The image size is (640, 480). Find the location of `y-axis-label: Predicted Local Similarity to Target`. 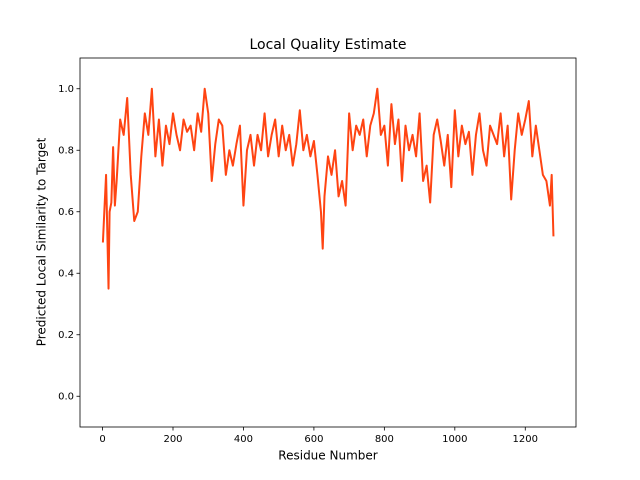

y-axis-label: Predicted Local Similarity to Target is located at coordinates (42, 241).